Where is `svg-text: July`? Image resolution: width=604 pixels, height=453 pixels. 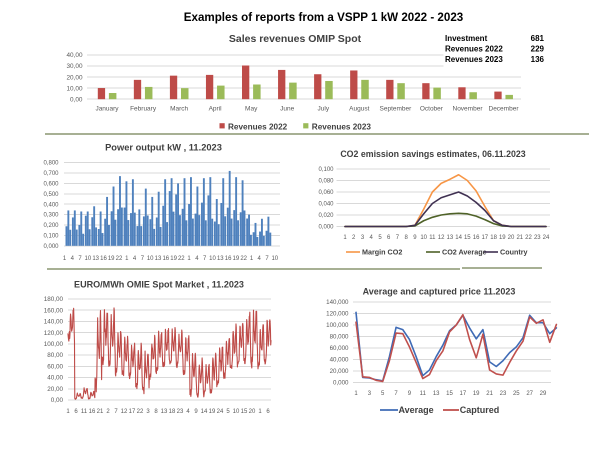 svg-text: July is located at coordinates (324, 109).